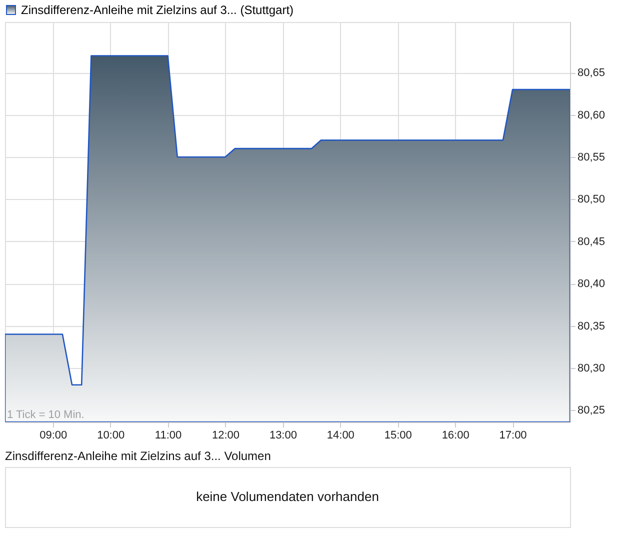 The height and width of the screenshot is (546, 620). I want to click on y-tick-label: 80,45, so click(592, 242).